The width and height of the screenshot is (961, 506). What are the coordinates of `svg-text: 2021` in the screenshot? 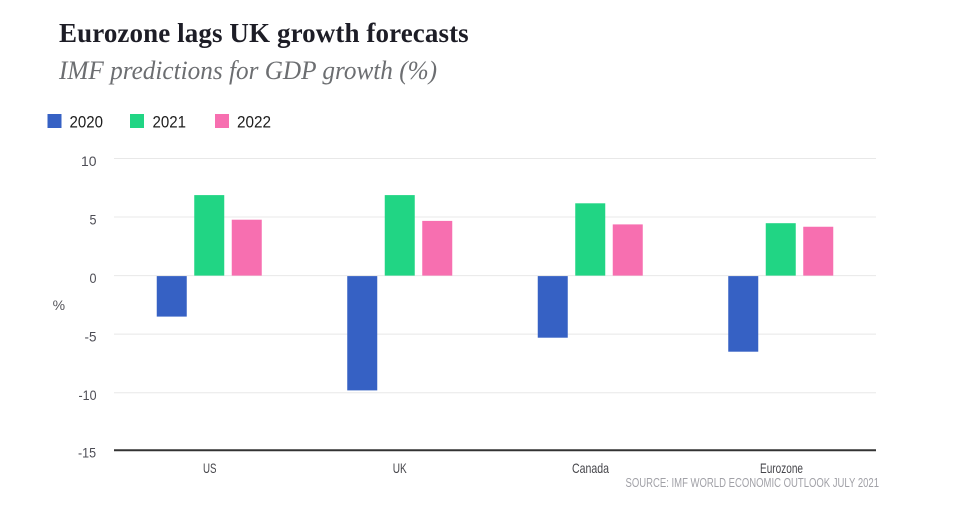 It's located at (170, 121).